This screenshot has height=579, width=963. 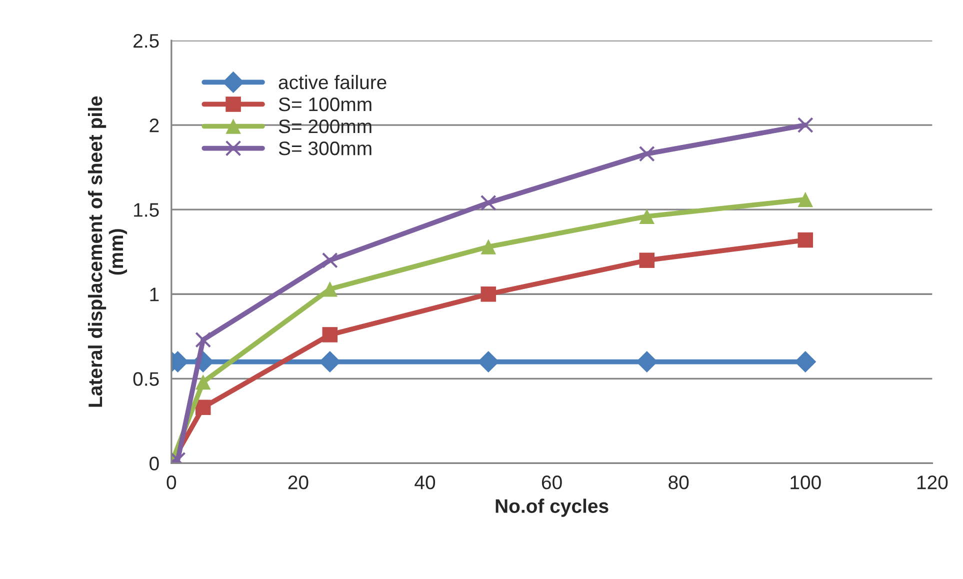 What do you see at coordinates (932, 483) in the screenshot?
I see `x-tick-label: 120` at bounding box center [932, 483].